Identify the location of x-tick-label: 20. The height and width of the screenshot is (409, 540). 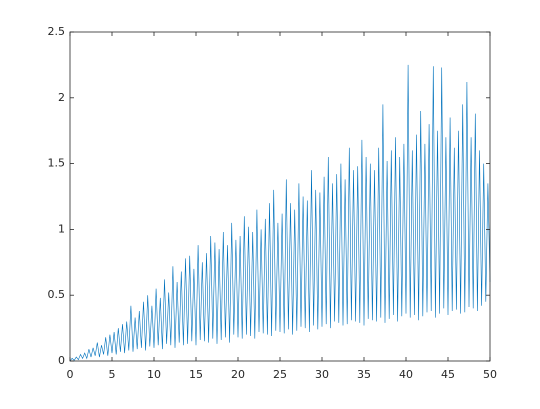
(238, 374).